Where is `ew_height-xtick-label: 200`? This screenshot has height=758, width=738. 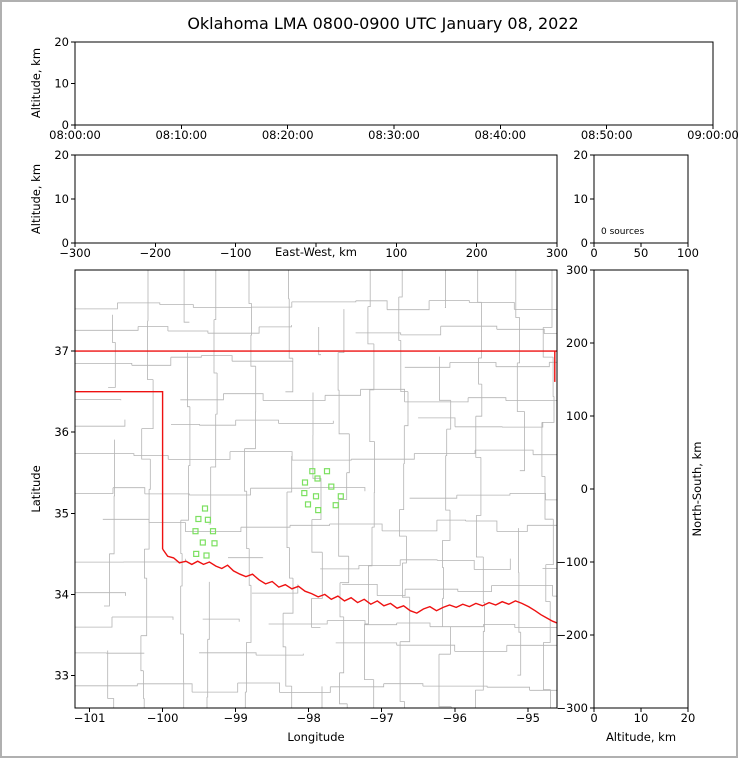 ew_height-xtick-label: 200 is located at coordinates (477, 253).